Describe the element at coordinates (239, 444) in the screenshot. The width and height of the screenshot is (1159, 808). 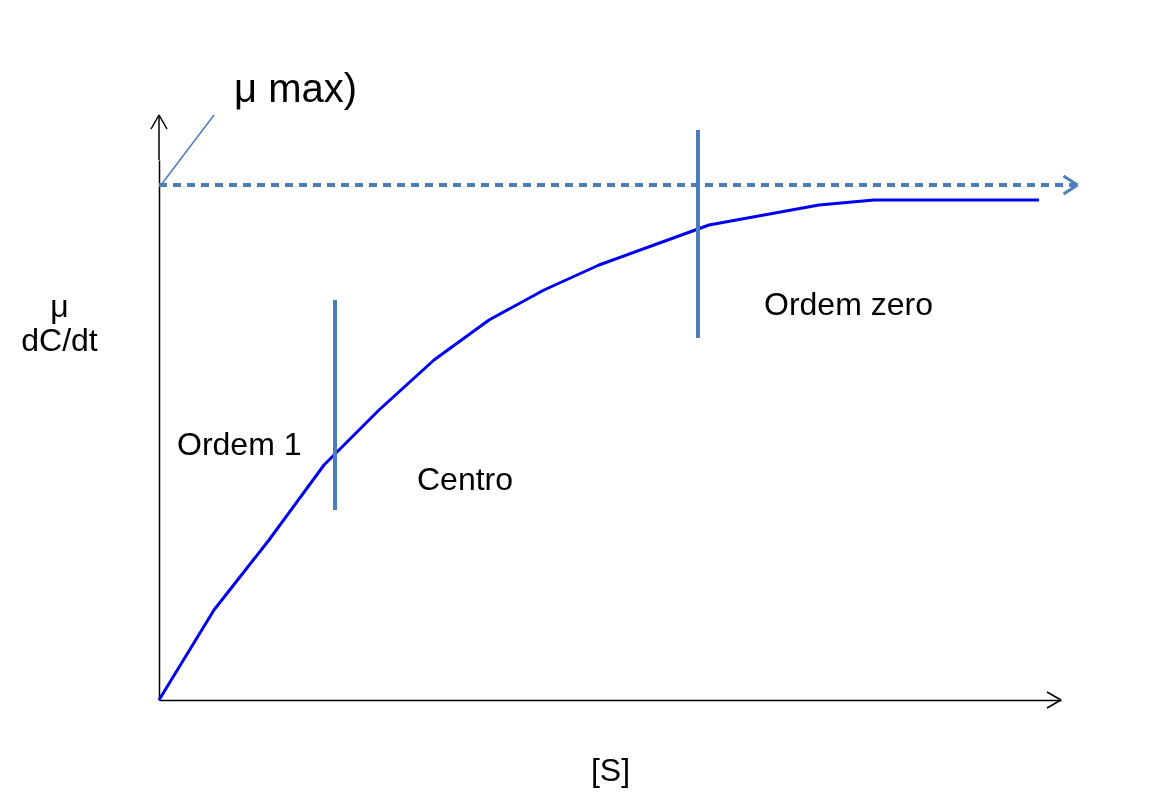
I see `annotation: Ordem 1` at that location.